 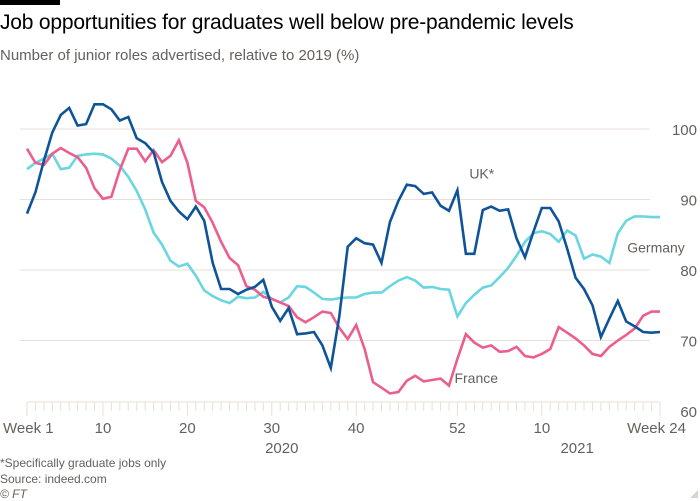 I want to click on x-tick-label: 20, so click(x=187, y=428).